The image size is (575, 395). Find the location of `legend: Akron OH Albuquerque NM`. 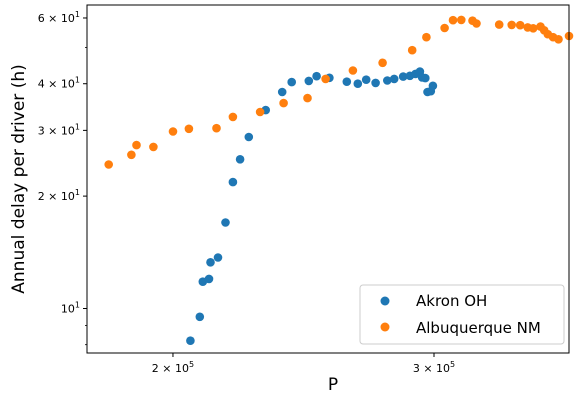

legend: Akron OH Albuquerque NM is located at coordinates (462, 314).